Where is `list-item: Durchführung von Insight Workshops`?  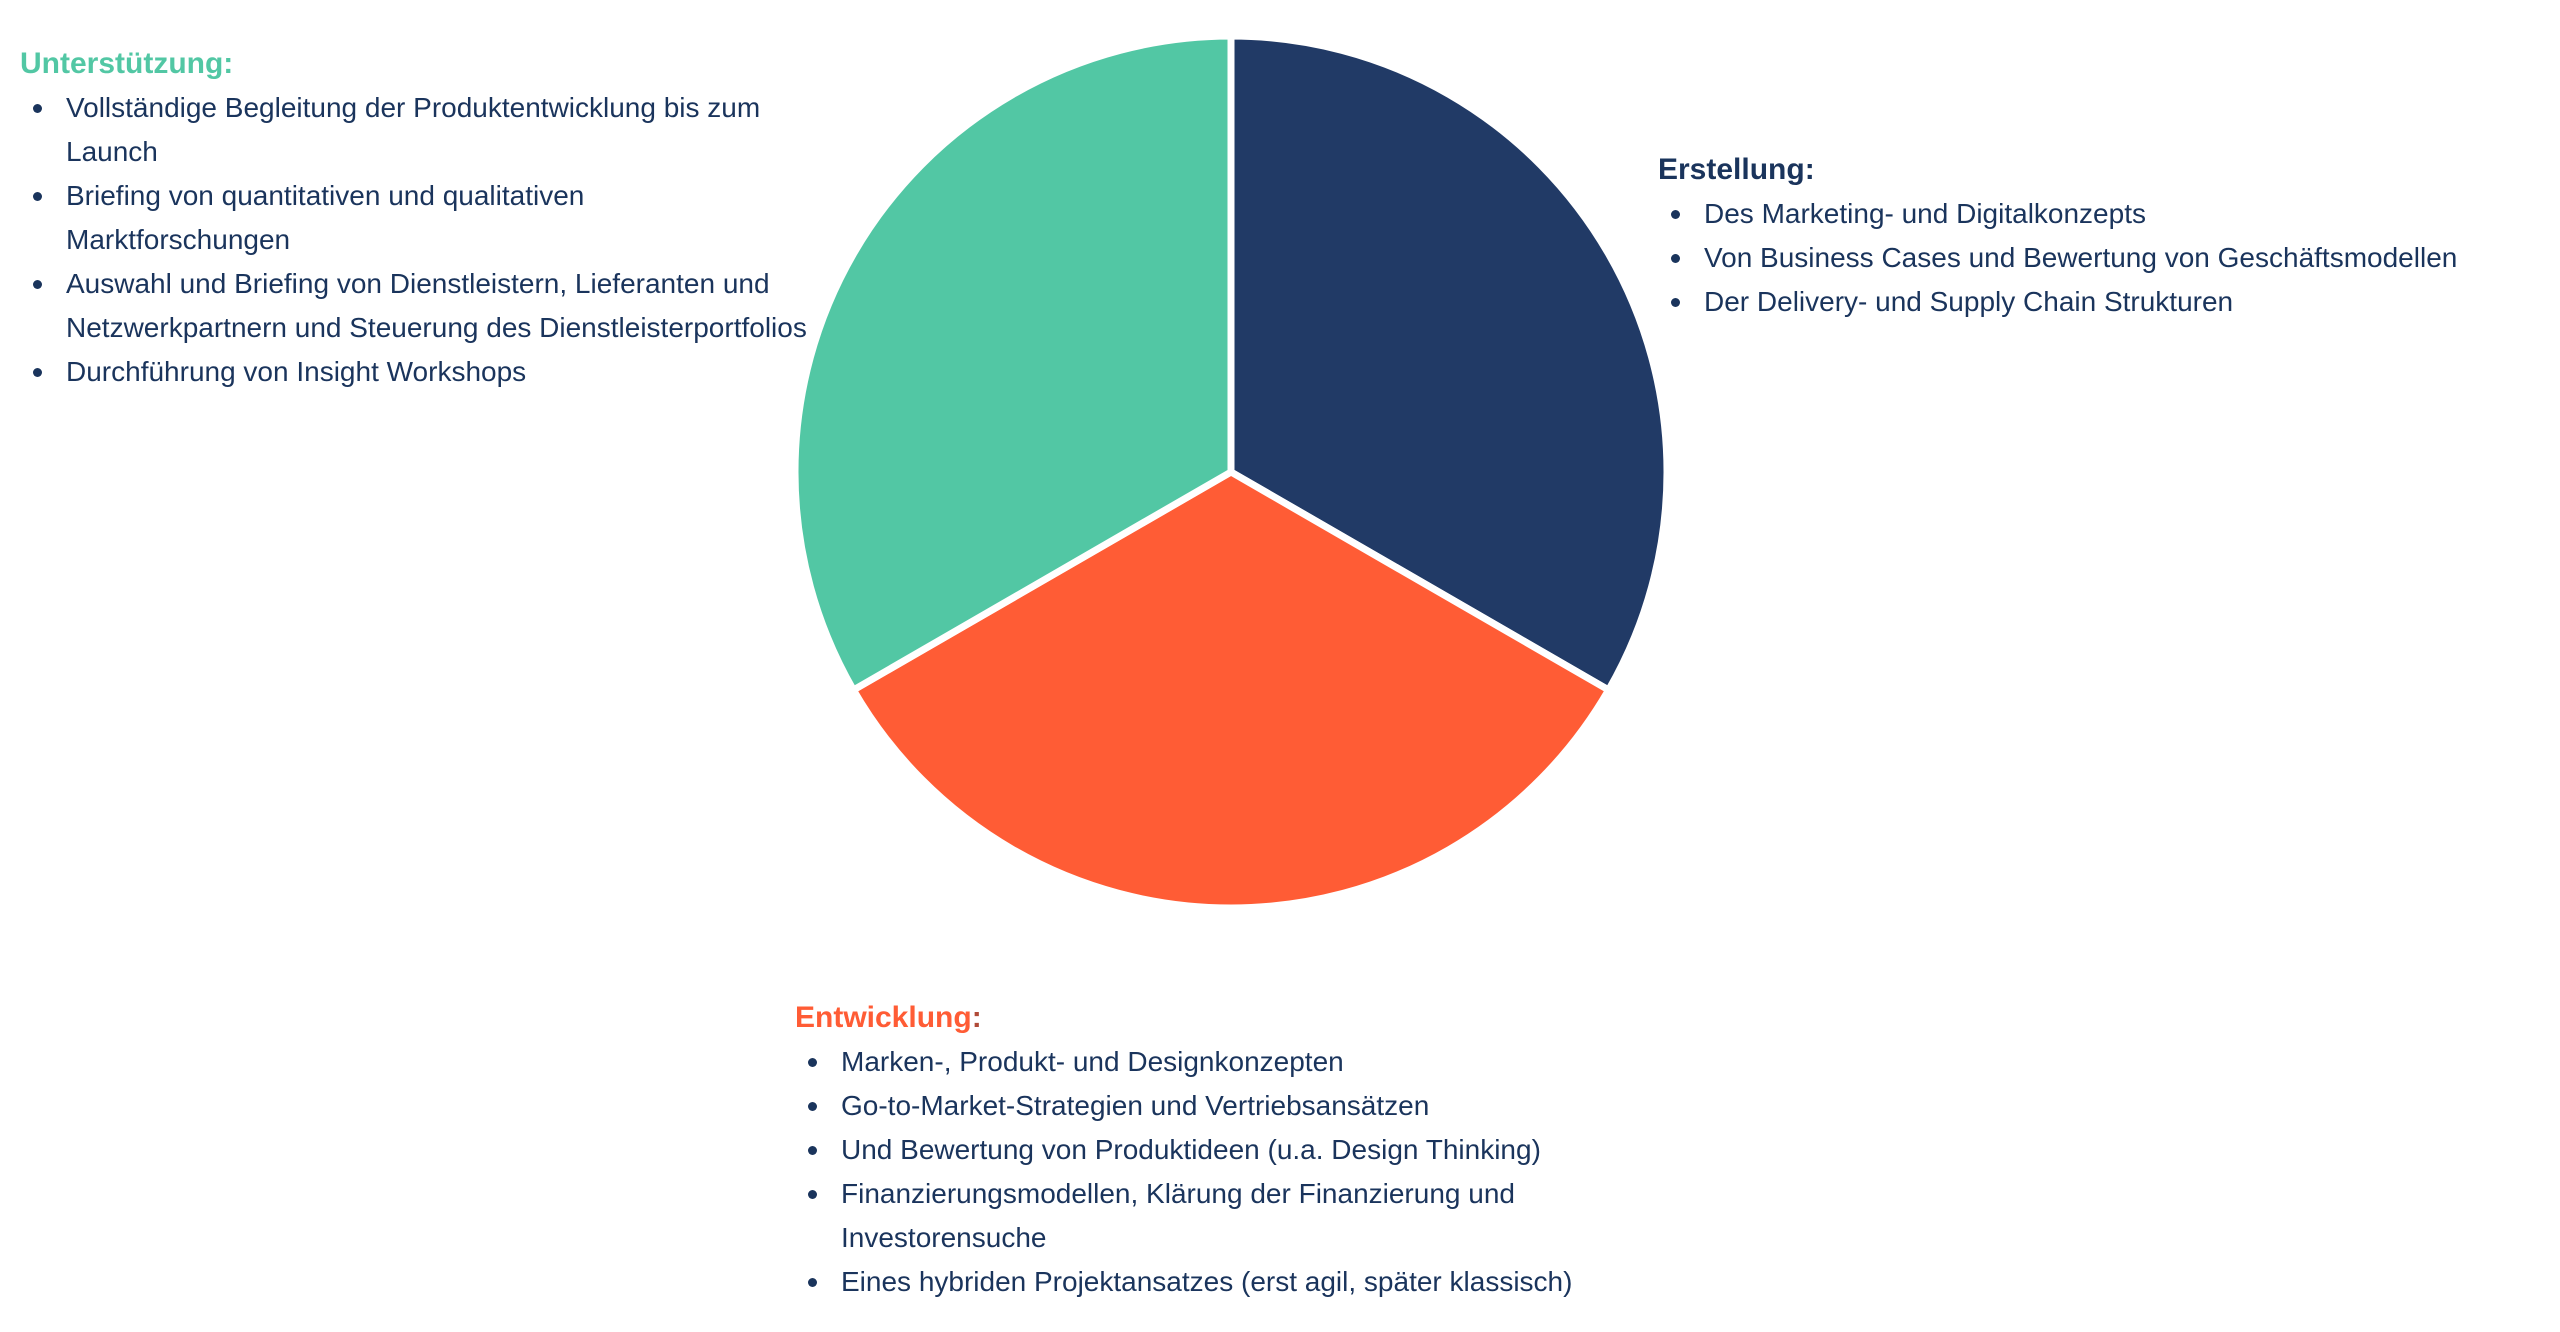
list-item: Durchführung von Insight Workshops is located at coordinates (418, 372).